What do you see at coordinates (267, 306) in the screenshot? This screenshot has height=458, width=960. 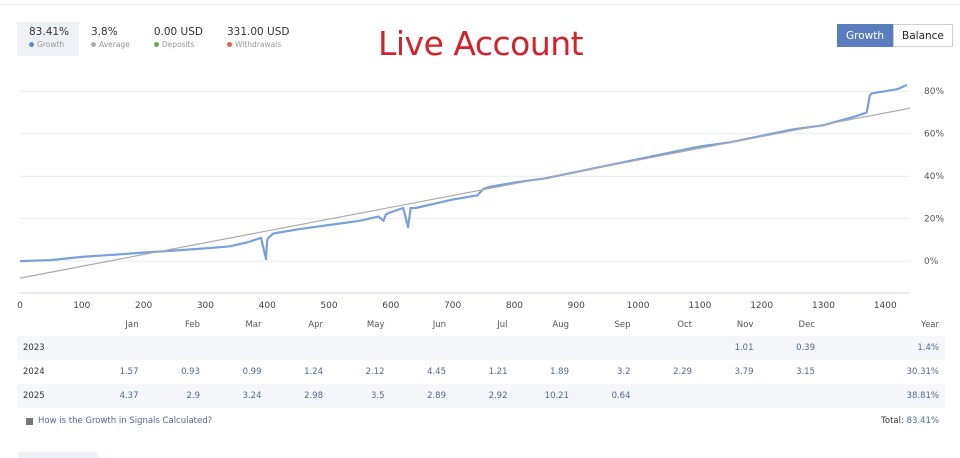 I see `x-tick-label: 400` at bounding box center [267, 306].